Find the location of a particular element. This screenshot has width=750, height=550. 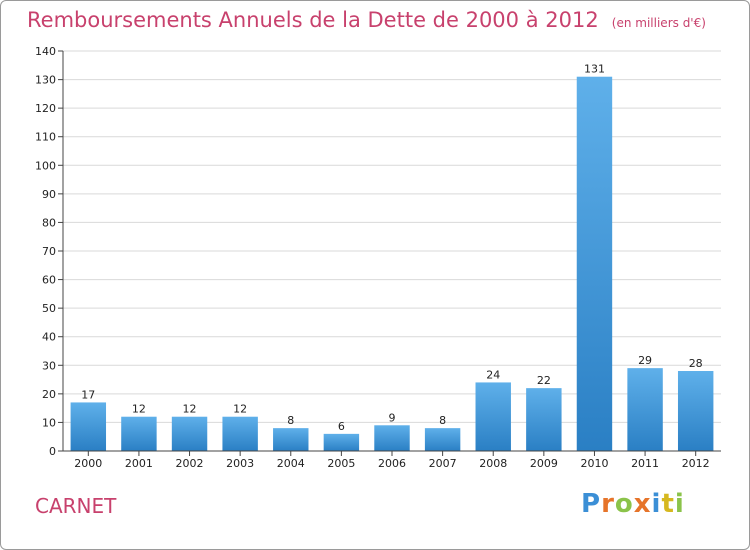

x-tick-label-2005: 2005 is located at coordinates (341, 463).